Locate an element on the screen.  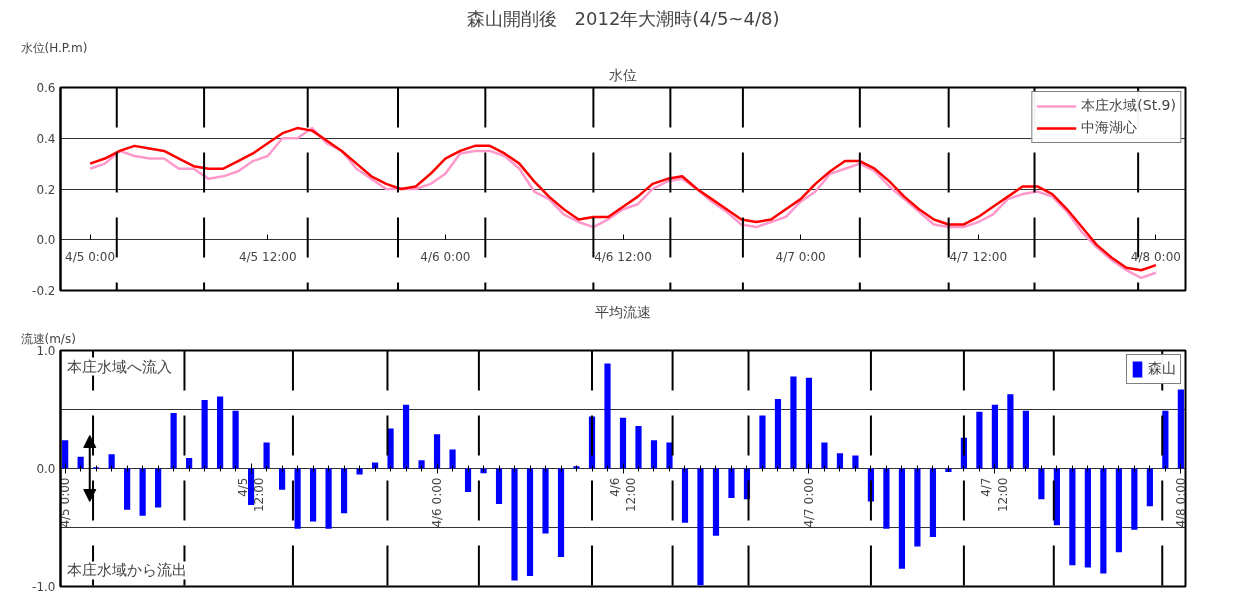
y-axis-title: 流速(m/s) is located at coordinates (48, 338).